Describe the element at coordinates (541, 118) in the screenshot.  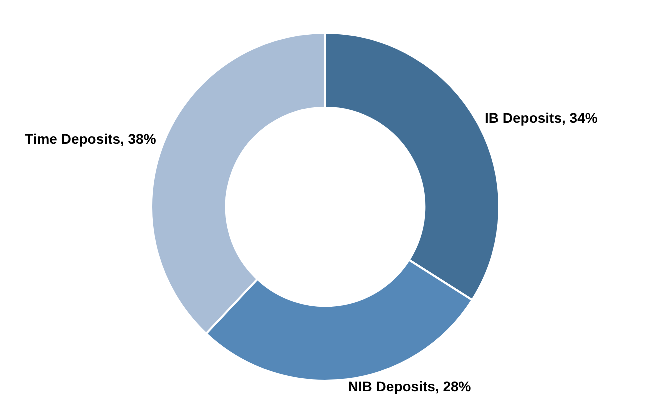
I see `slice-label: IB Deposits, 34%` at that location.